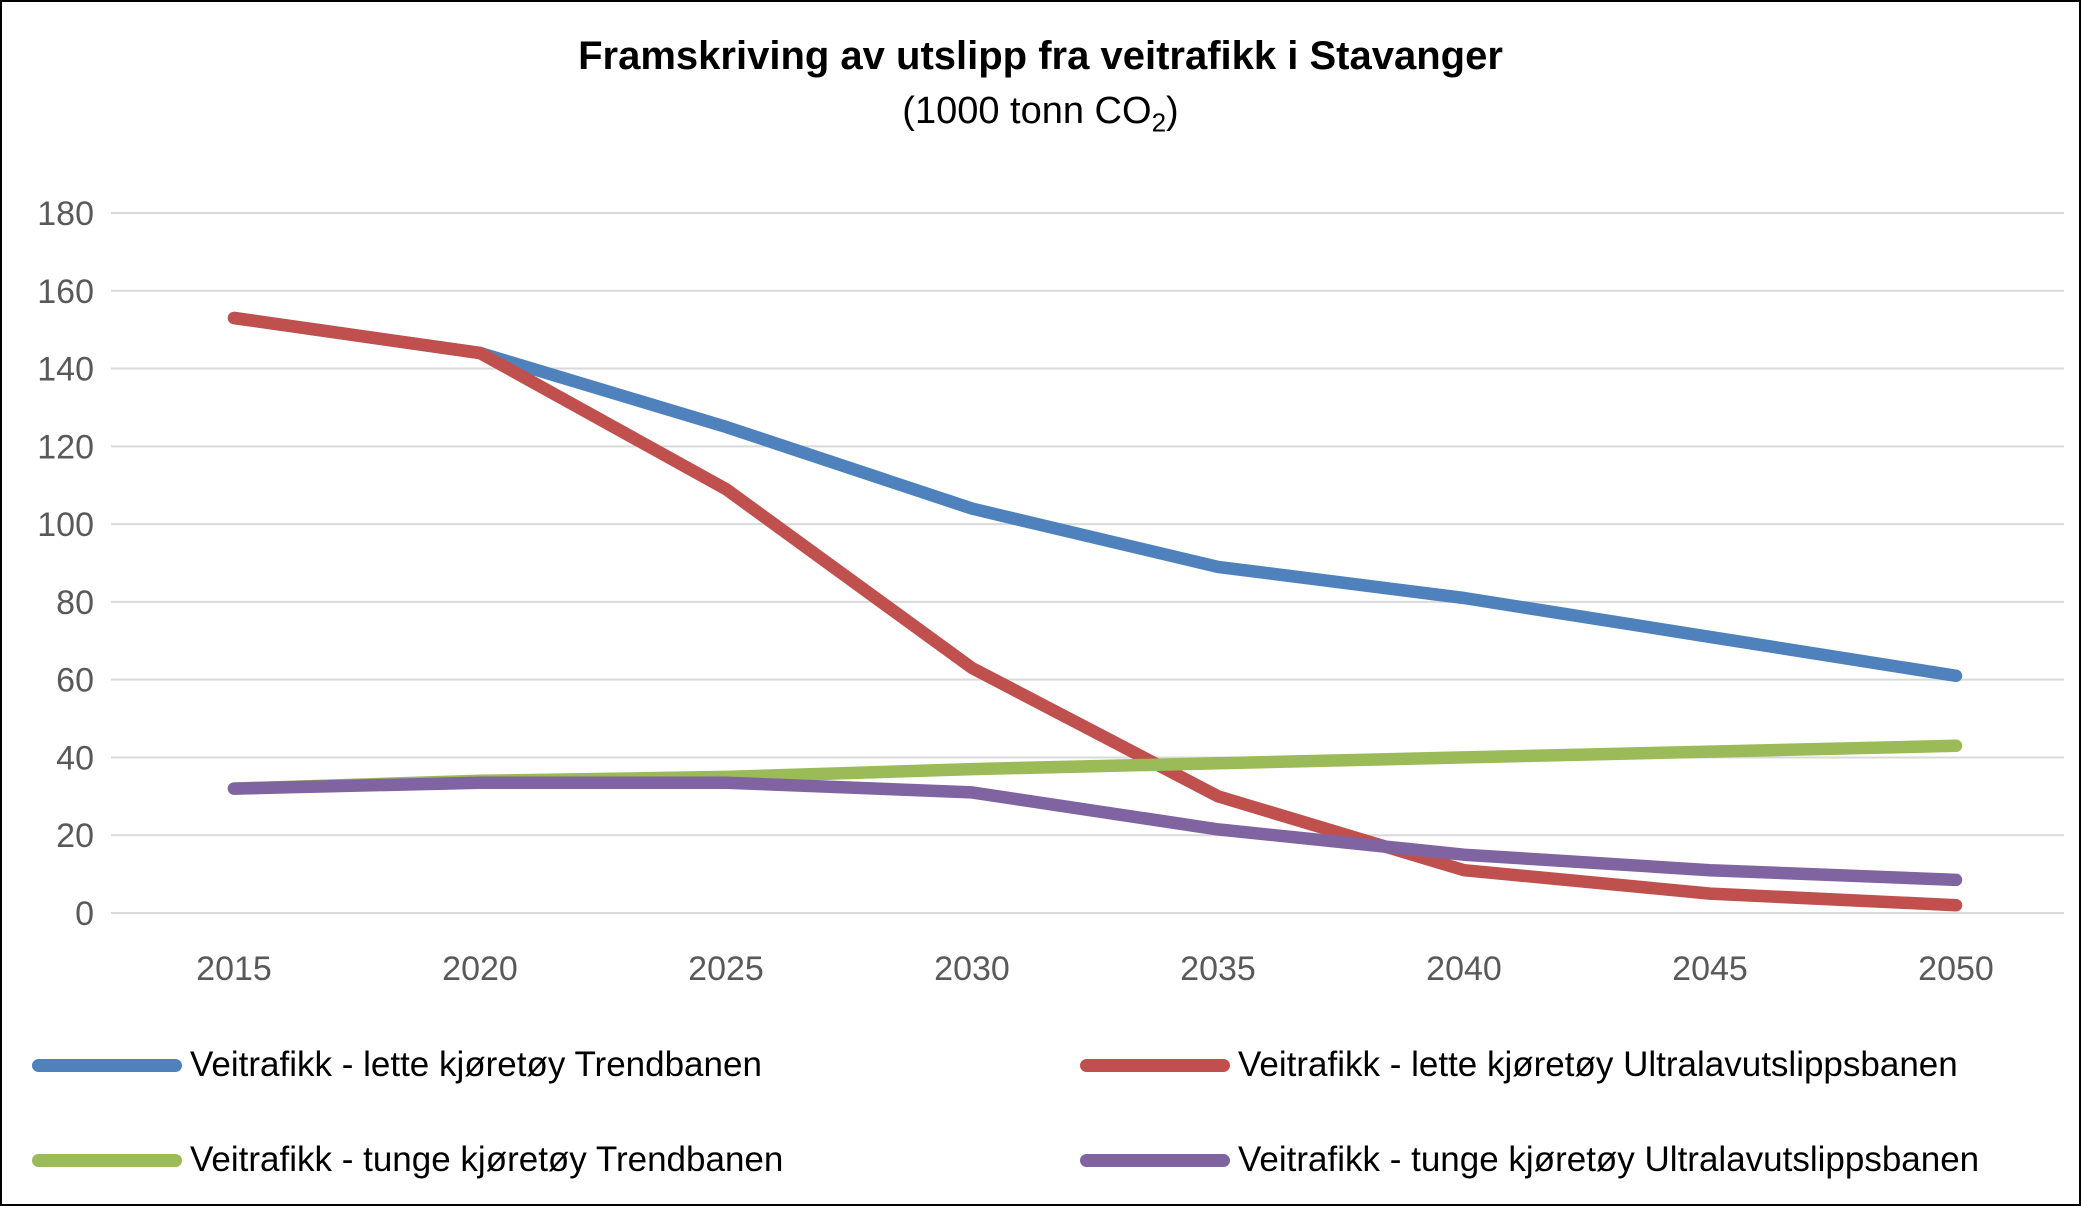 This screenshot has width=2081, height=1206. What do you see at coordinates (65, 447) in the screenshot?
I see `y-tick-label-120: 120` at bounding box center [65, 447].